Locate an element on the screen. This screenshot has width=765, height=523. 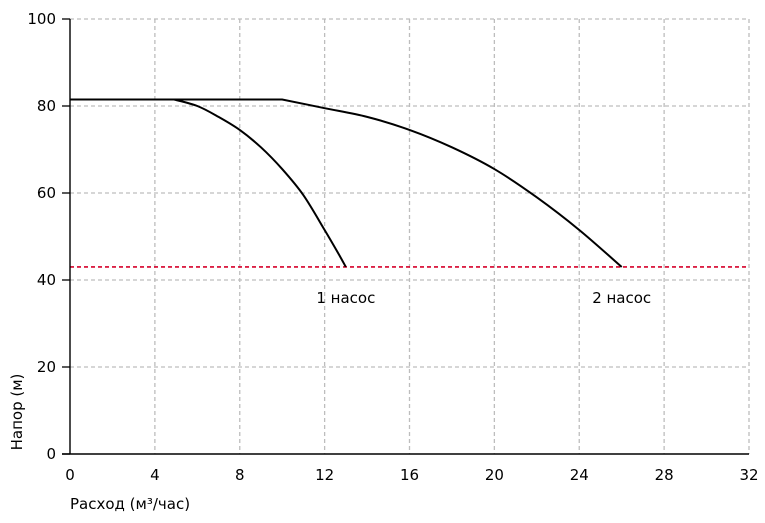
x-tick-label: 24 is located at coordinates (579, 475).